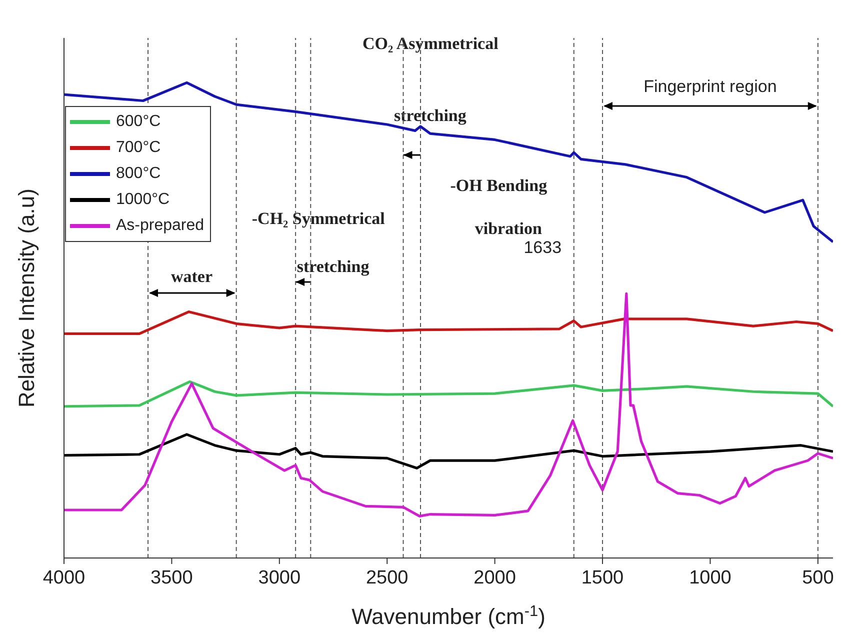 This screenshot has height=644, width=853. I want to click on legend-label: 1000°C, so click(143, 200).